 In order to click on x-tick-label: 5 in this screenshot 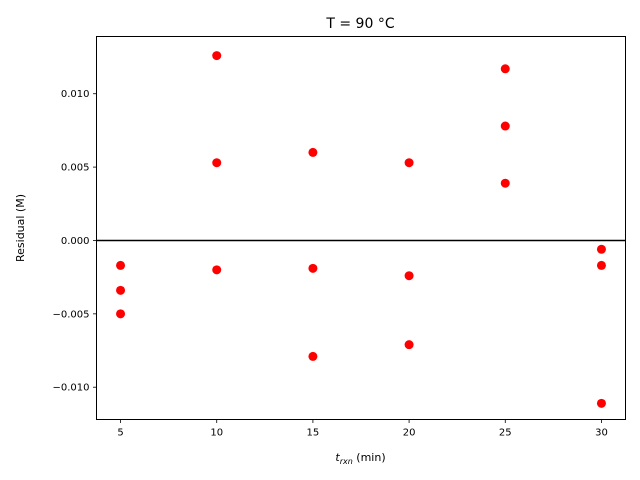, I will do `click(120, 433)`.